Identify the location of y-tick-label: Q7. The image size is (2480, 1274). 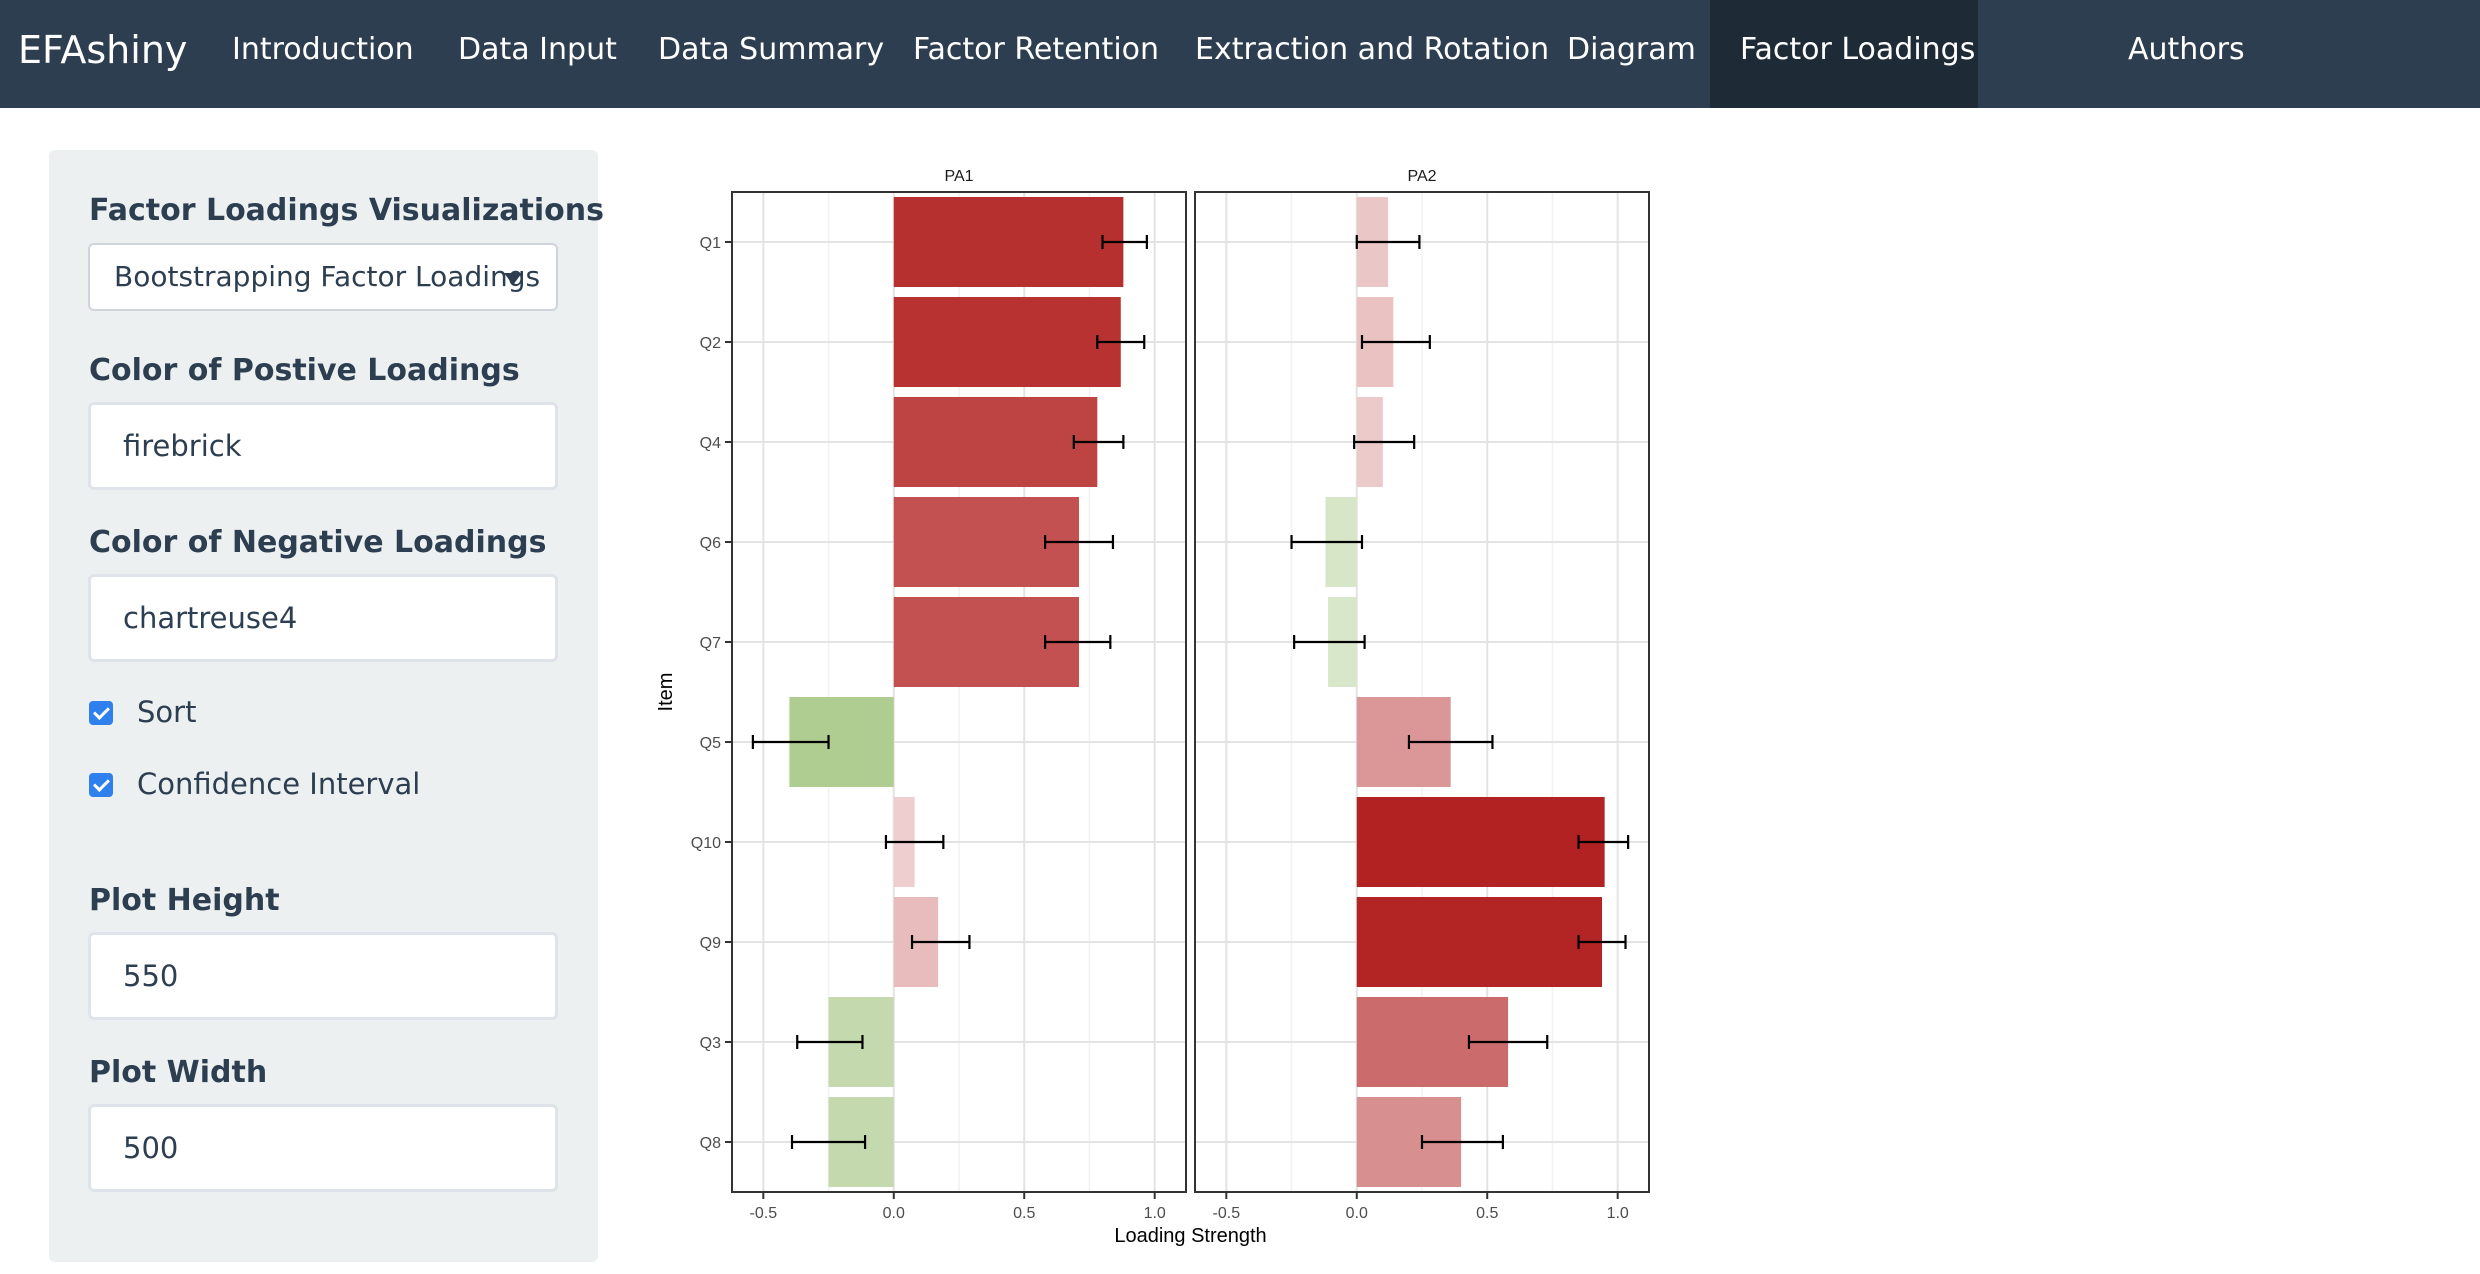
(710, 643).